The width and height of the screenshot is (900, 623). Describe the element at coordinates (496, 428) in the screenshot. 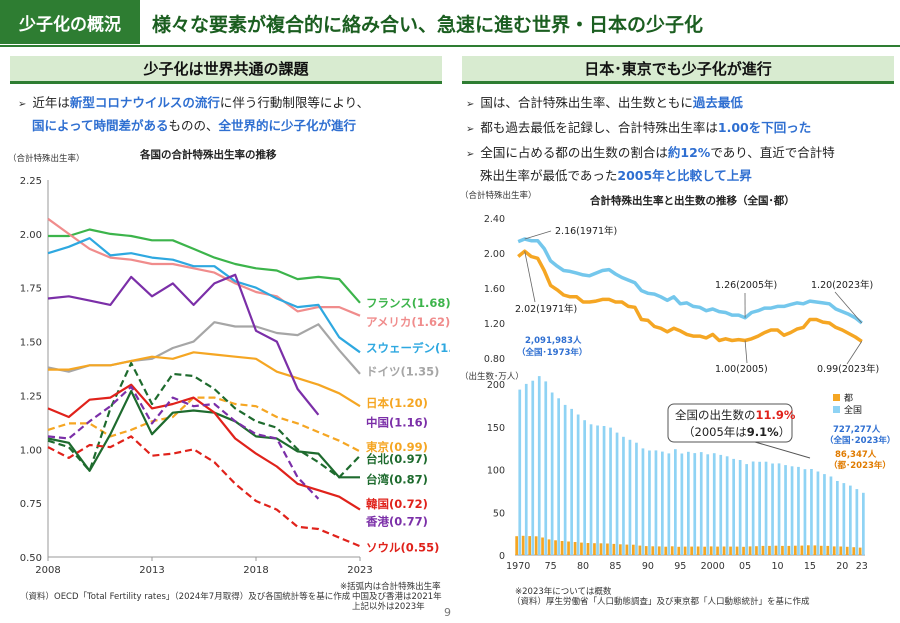

I see `births-y-tick-label: 150` at that location.